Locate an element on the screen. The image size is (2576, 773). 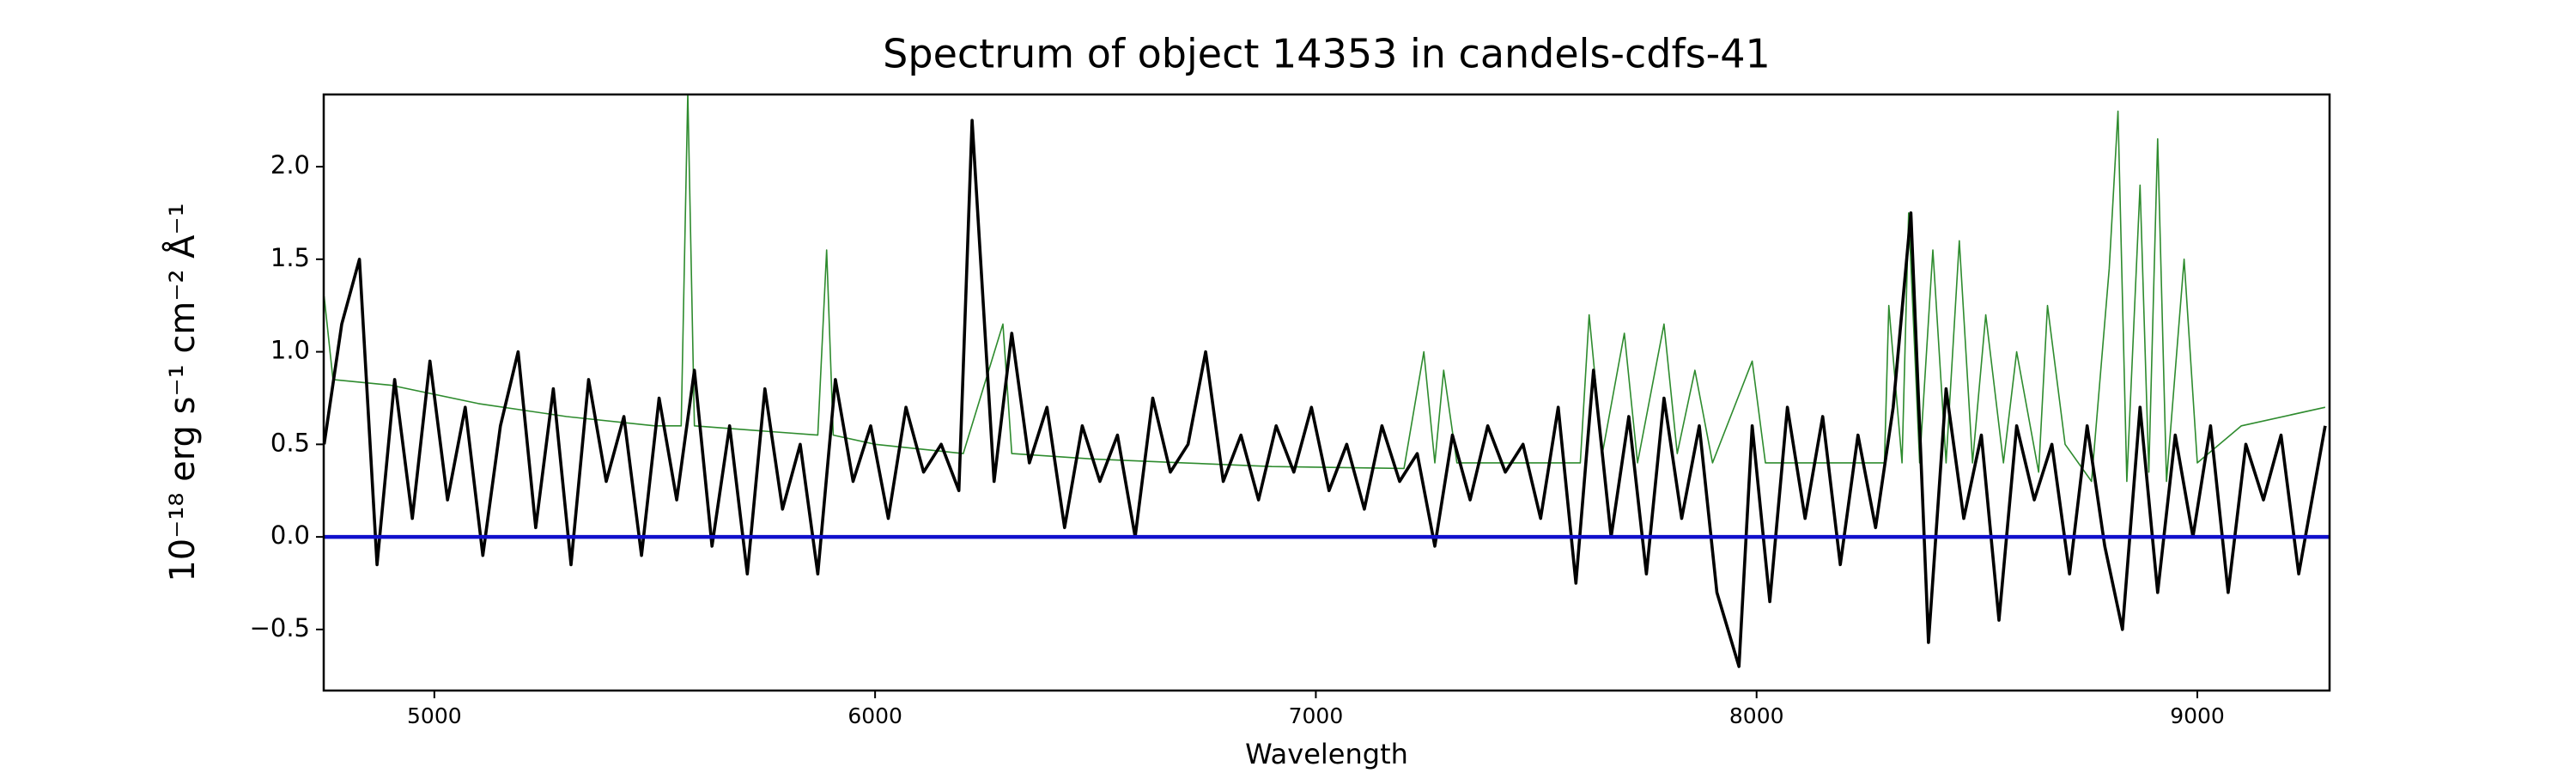
x-tick-label: 6000 is located at coordinates (875, 715).